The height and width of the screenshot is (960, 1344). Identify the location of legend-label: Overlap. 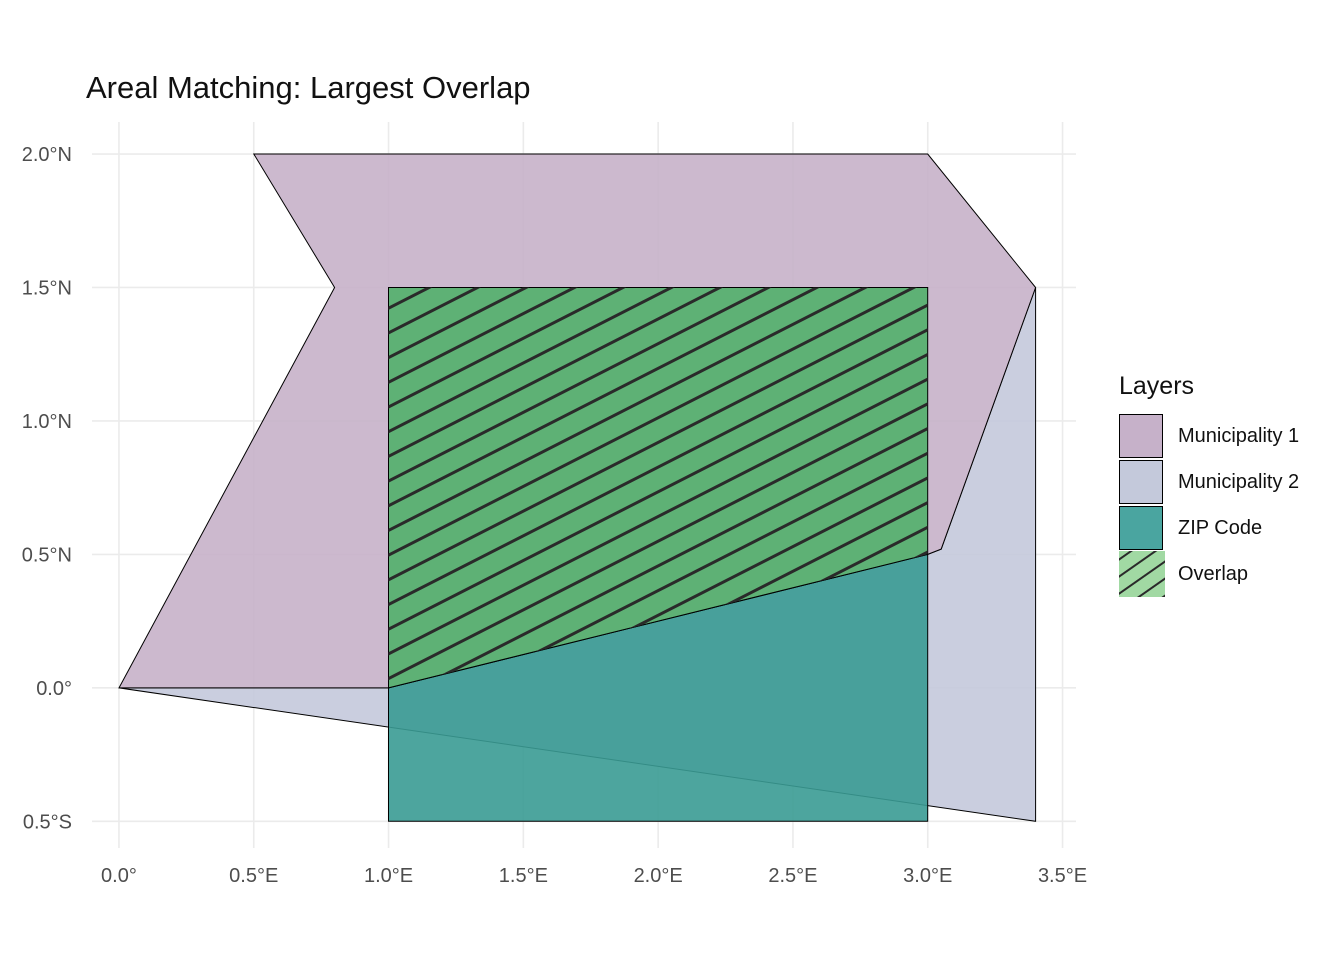
(1213, 573).